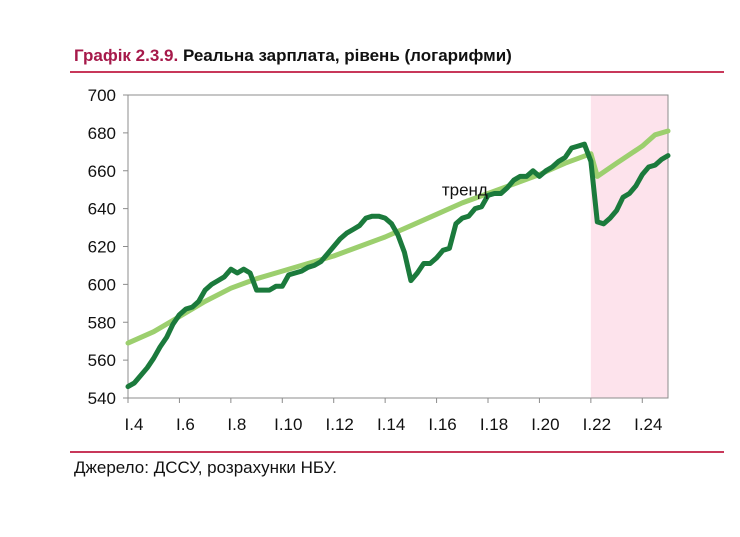 Image resolution: width=740 pixels, height=537 pixels. Describe the element at coordinates (597, 424) in the screenshot. I see `x-tick-label: I.22` at that location.